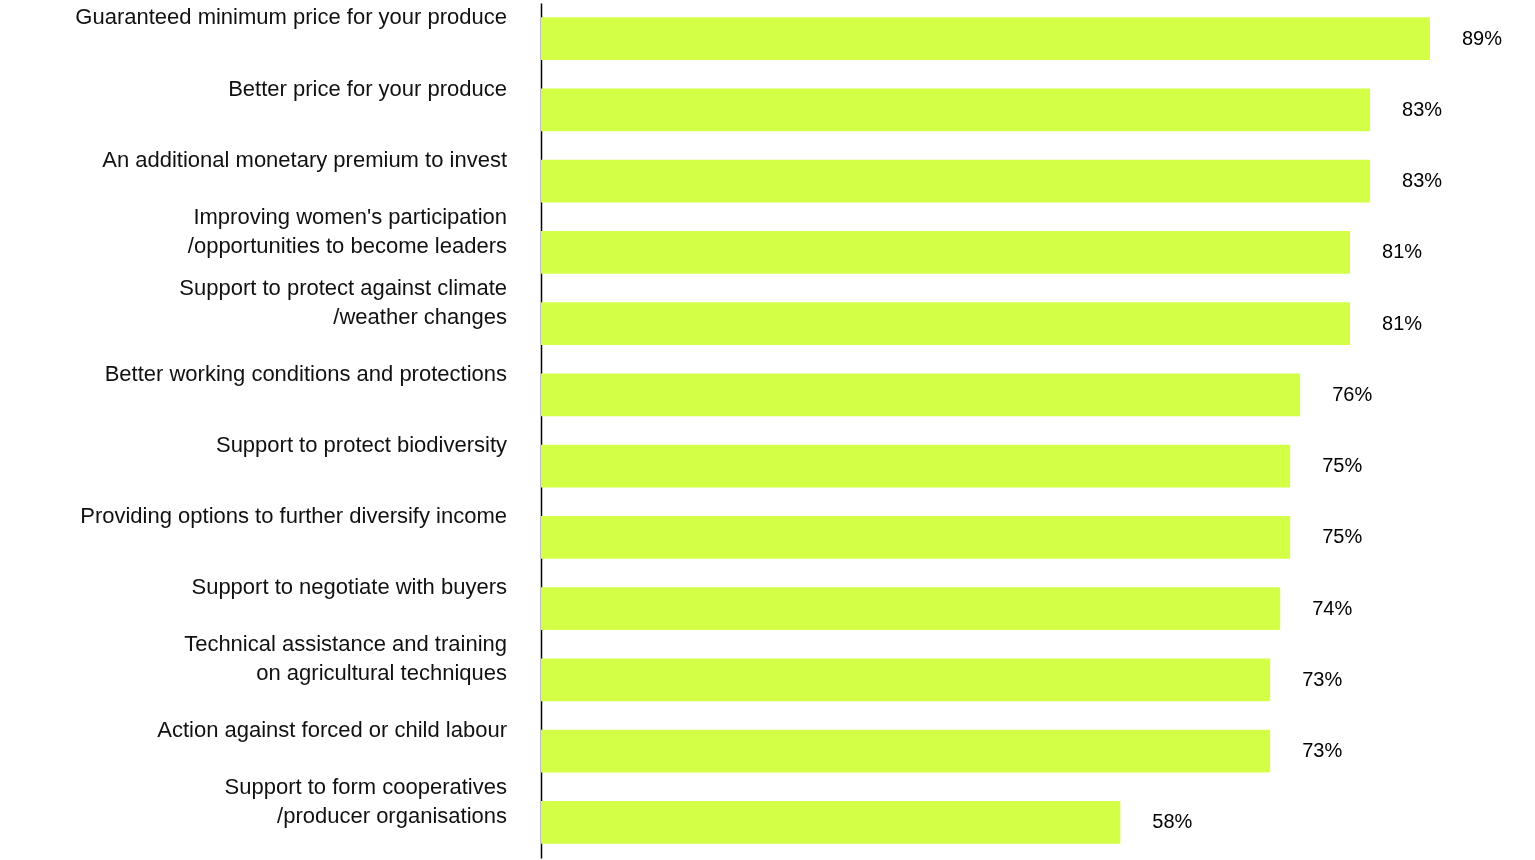 Image resolution: width=1535 pixels, height=860 pixels. Describe the element at coordinates (361, 444) in the screenshot. I see `y-tick-label: Support to protect biodiversity` at that location.